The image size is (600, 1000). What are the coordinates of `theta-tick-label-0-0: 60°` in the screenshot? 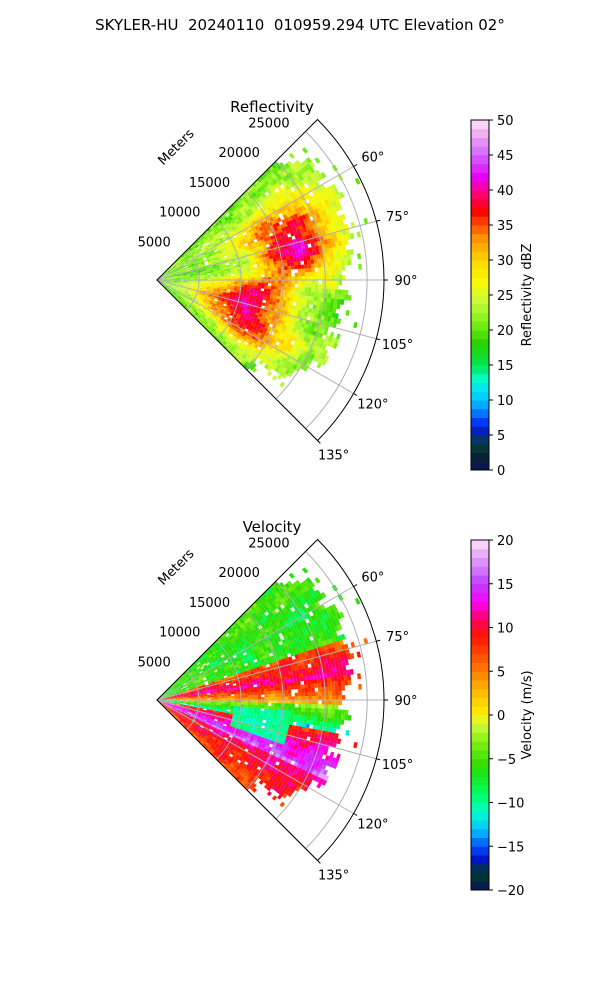 It's located at (372, 158).